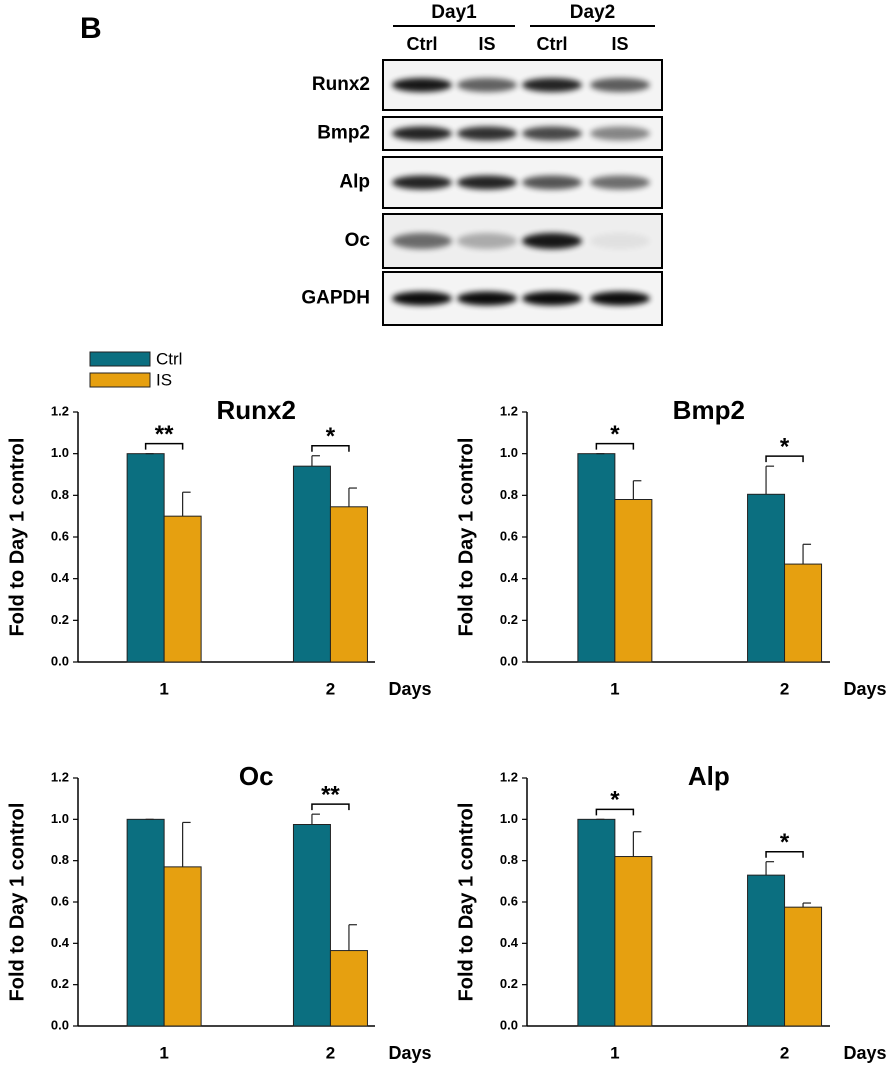 This screenshot has width=890, height=1069. I want to click on chart-title: Oc, so click(256, 776).